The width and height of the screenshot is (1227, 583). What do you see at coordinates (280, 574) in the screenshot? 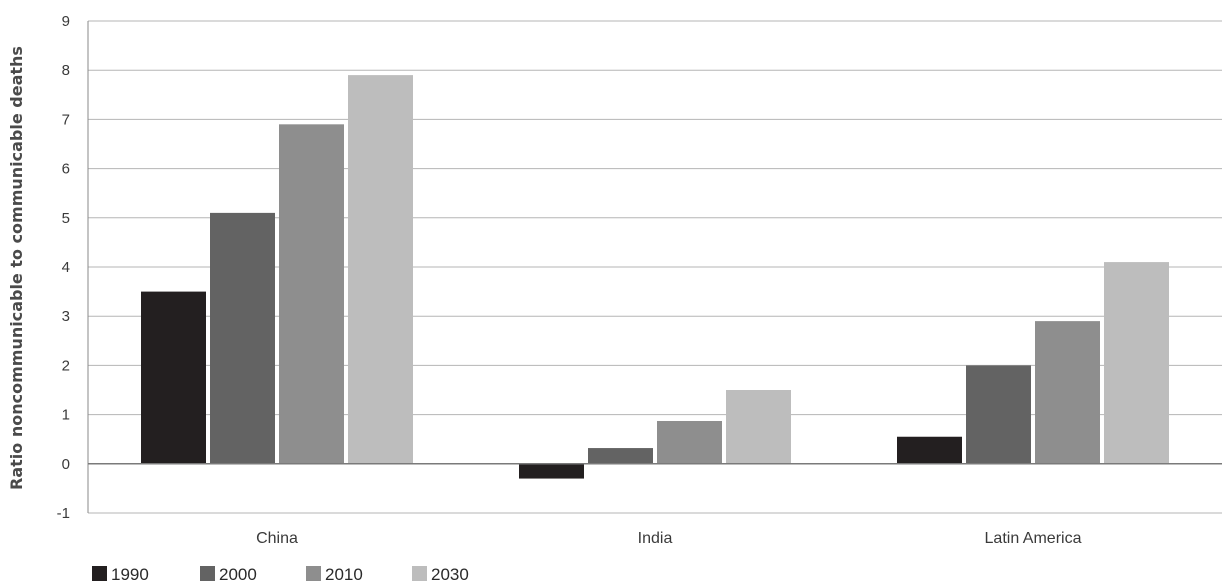
I see `legend: 1990 2000 2010 2030` at bounding box center [280, 574].